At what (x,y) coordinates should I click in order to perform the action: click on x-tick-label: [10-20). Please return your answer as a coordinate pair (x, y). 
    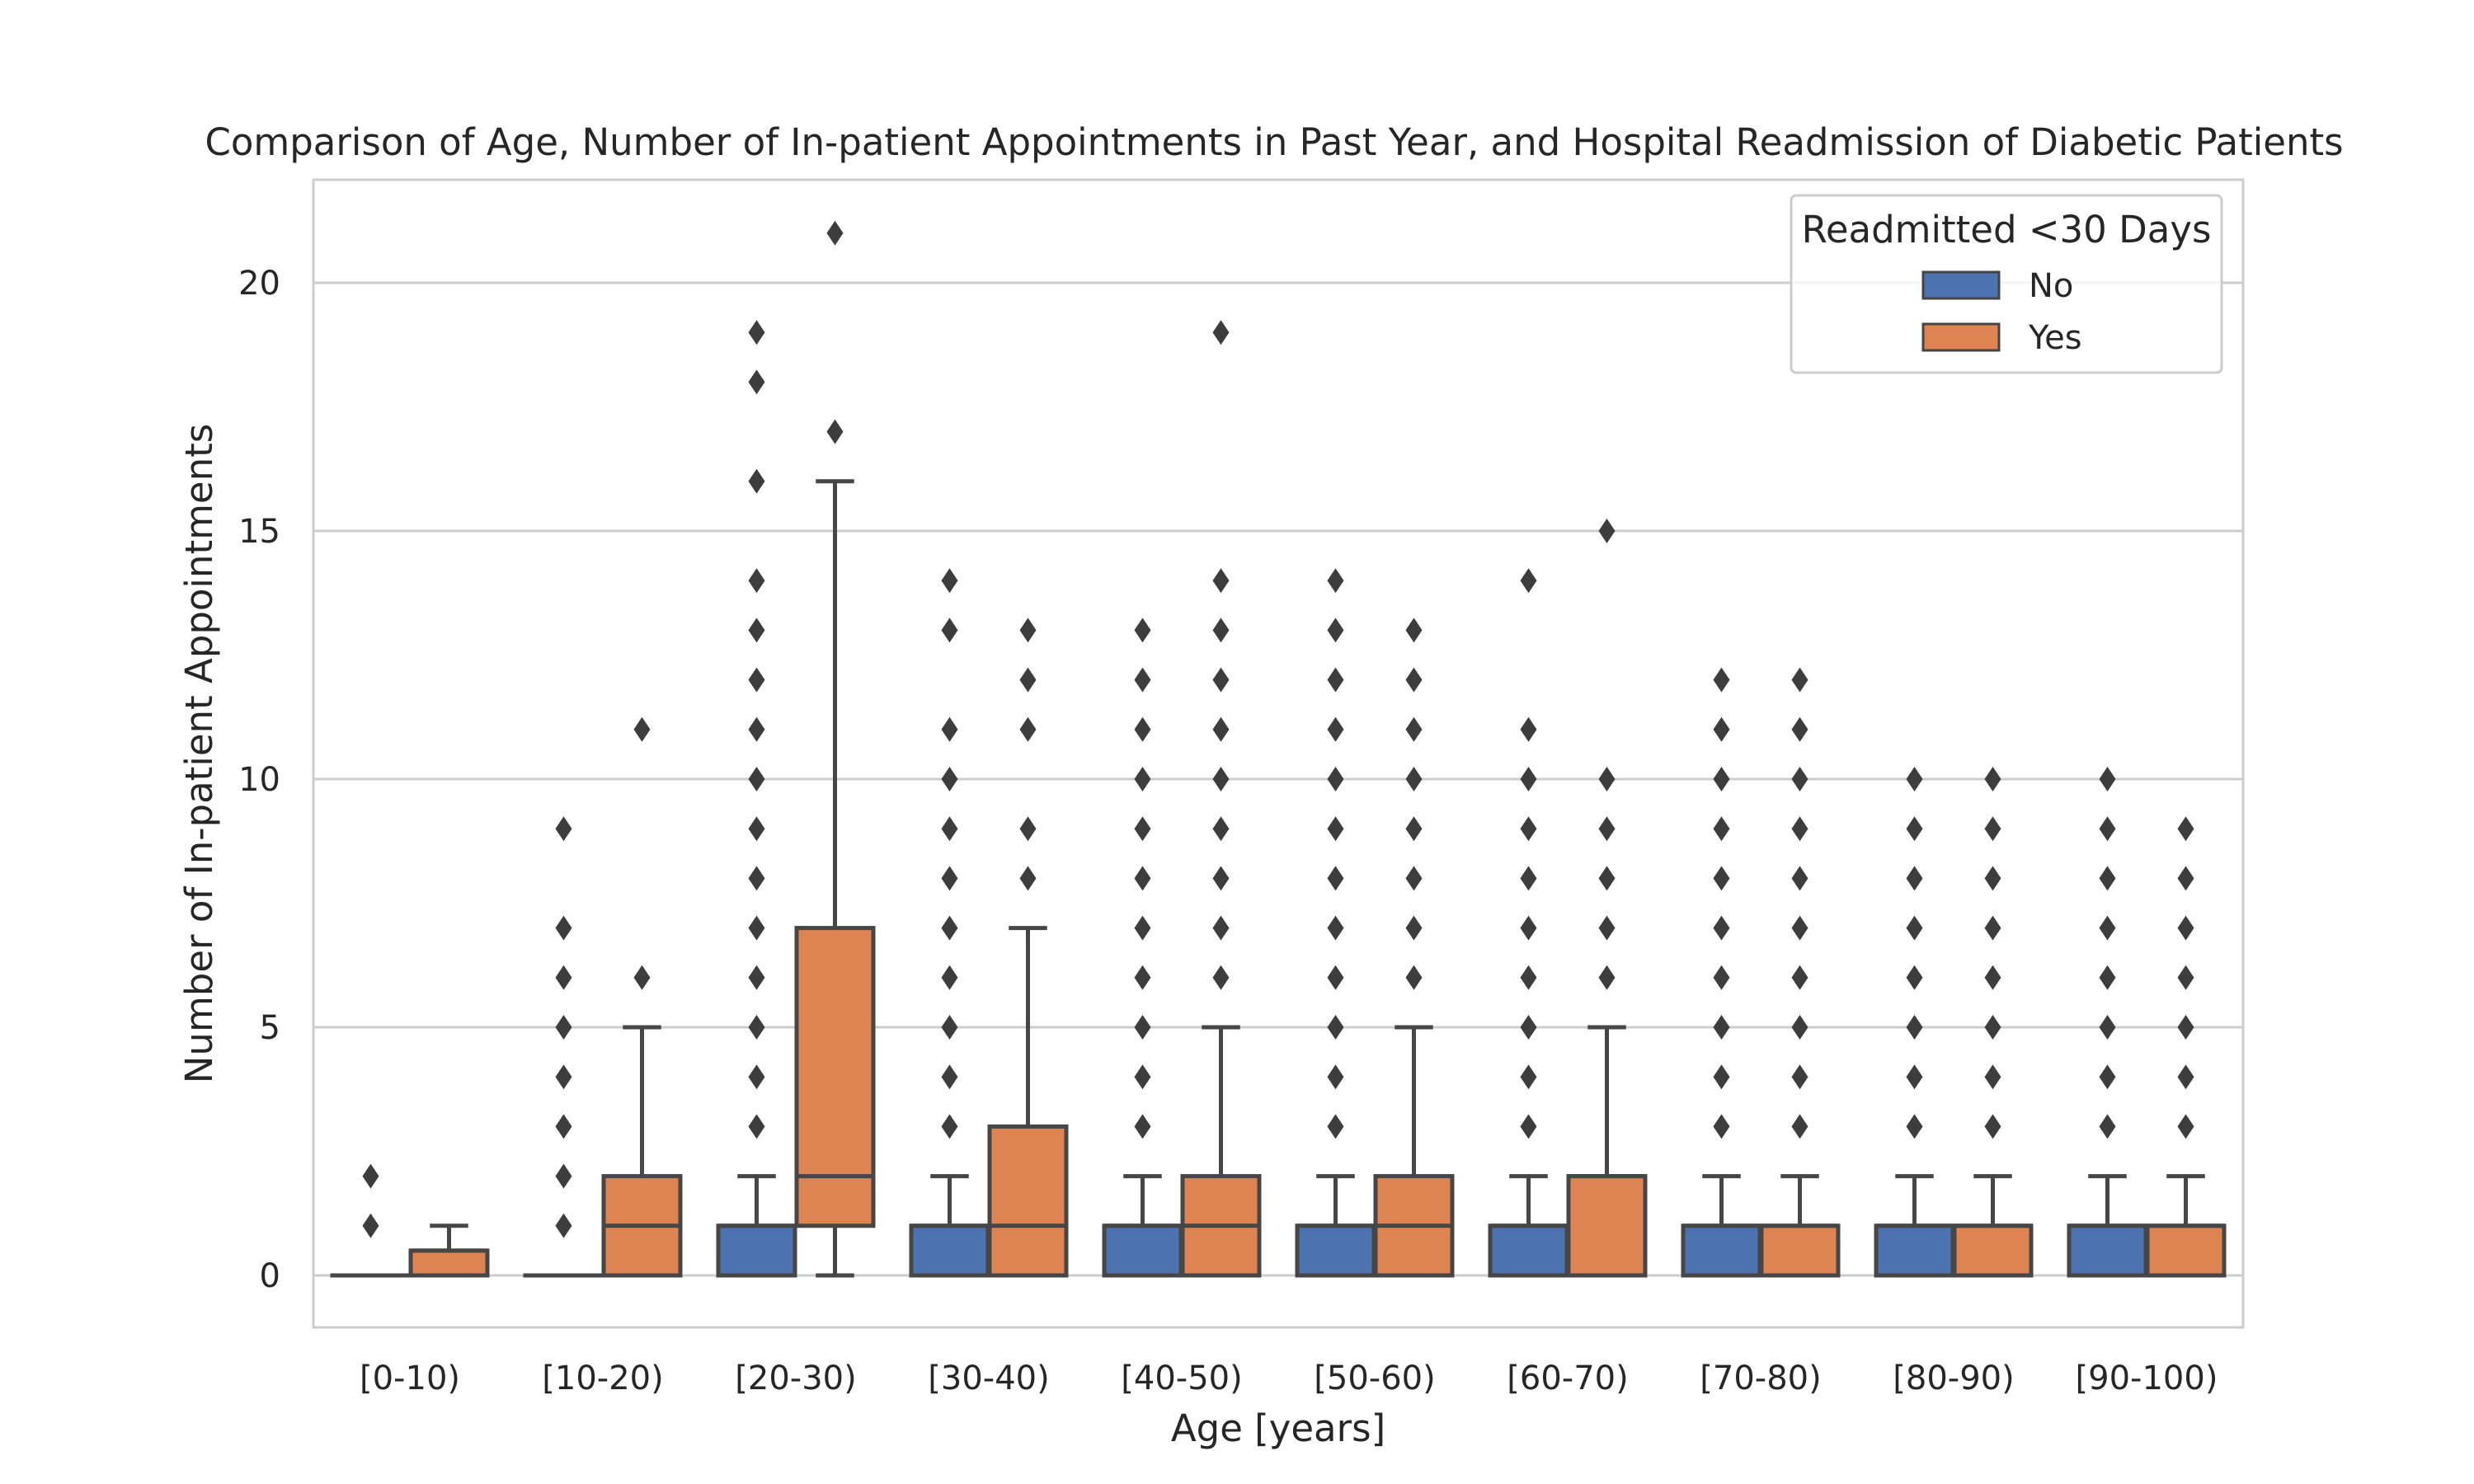
    Looking at the image, I should click on (602, 1378).